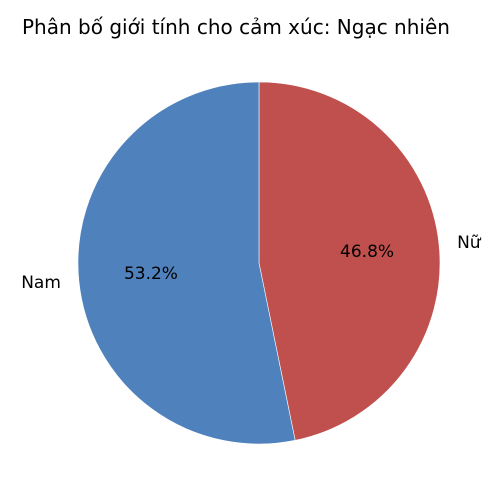 Image resolution: width=500 pixels, height=500 pixels. Describe the element at coordinates (41, 283) in the screenshot. I see `pie-category-label-nam: Nam` at that location.